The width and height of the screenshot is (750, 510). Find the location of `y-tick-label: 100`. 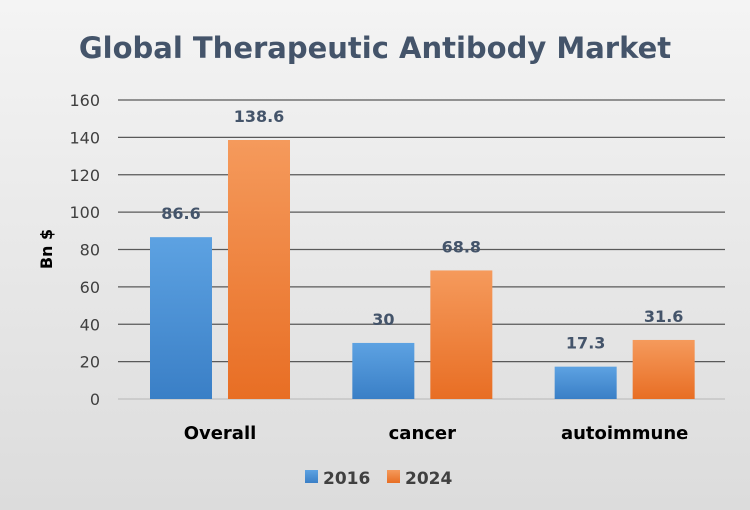

y-tick-label: 100 is located at coordinates (84, 212).